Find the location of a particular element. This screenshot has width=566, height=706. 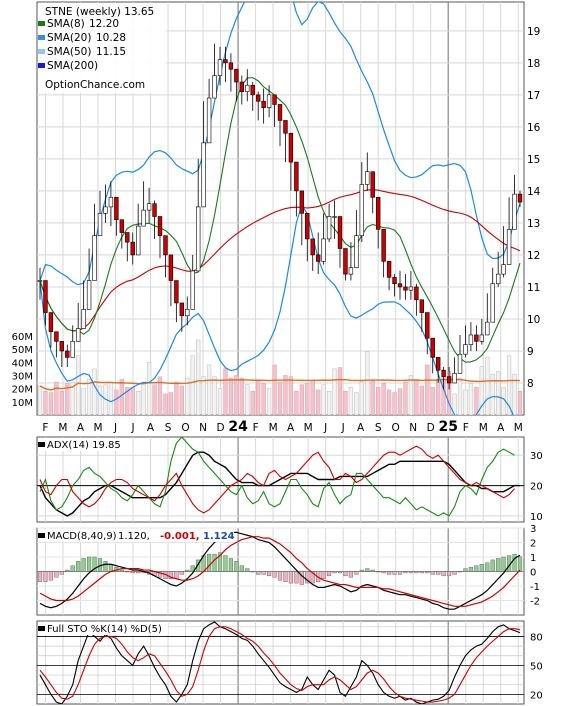

x-tick-label: 24 is located at coordinates (238, 427).